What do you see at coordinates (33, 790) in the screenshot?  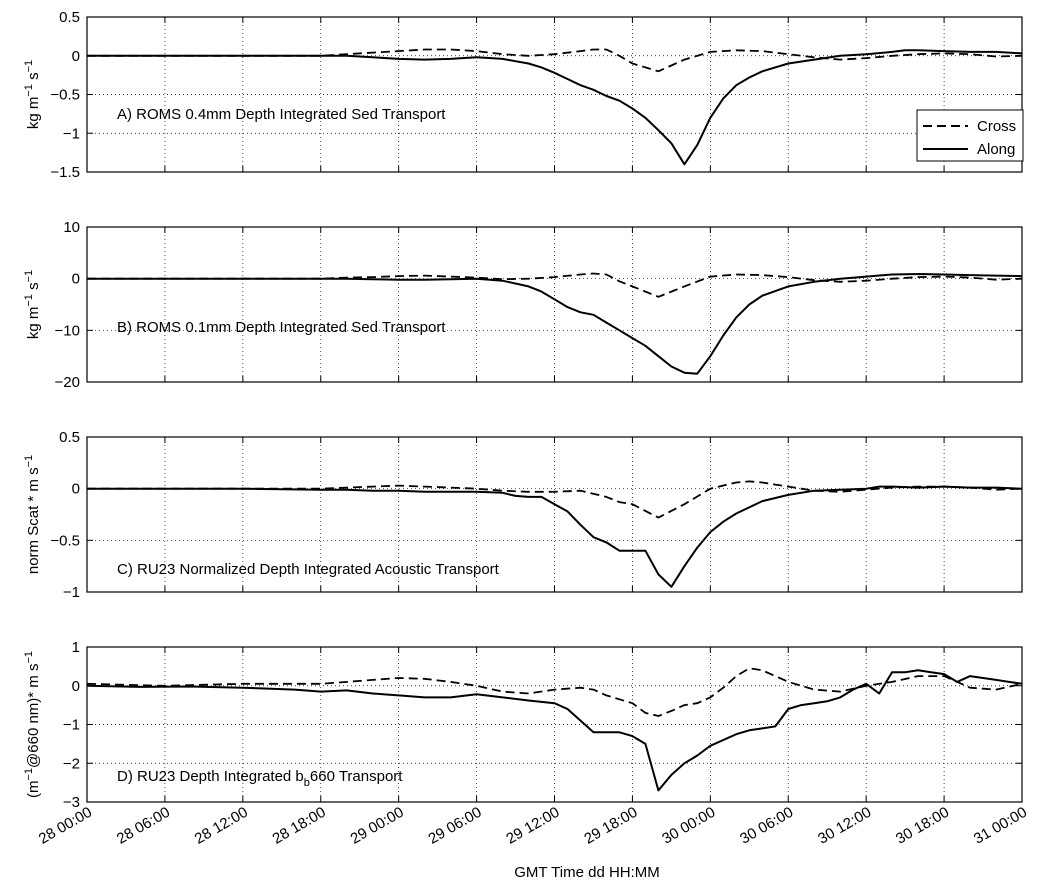 I see `y-label-base: (m` at bounding box center [33, 790].